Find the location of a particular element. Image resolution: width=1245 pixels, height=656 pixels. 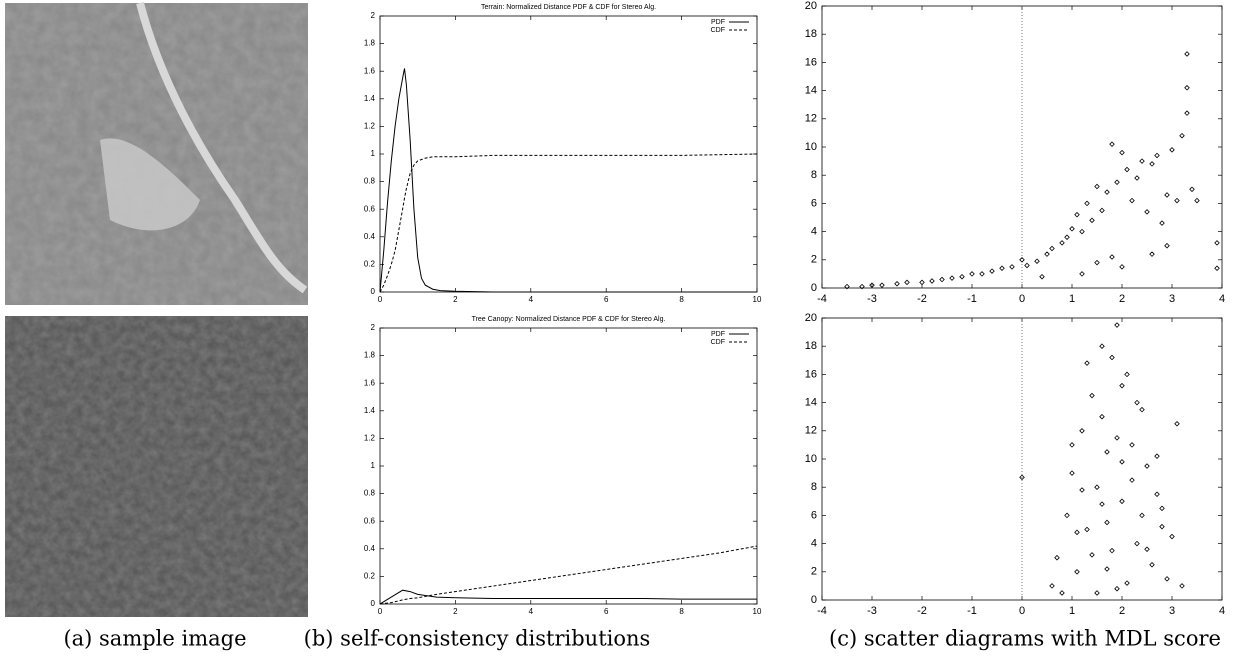

legend-label: CDF is located at coordinates (718, 30).